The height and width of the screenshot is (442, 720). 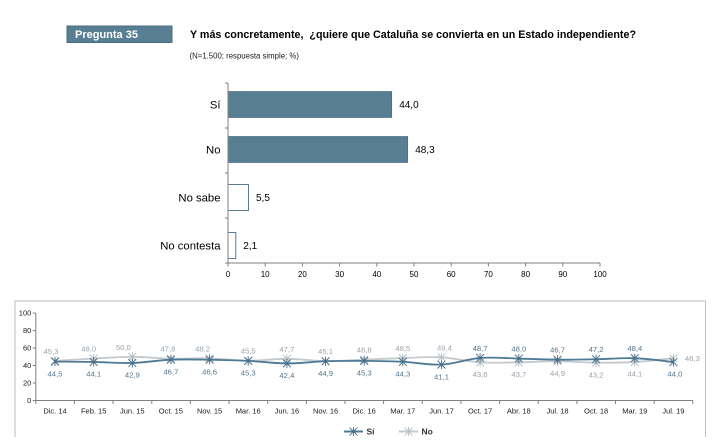 I want to click on svg-text: No contesta, so click(x=190, y=247).